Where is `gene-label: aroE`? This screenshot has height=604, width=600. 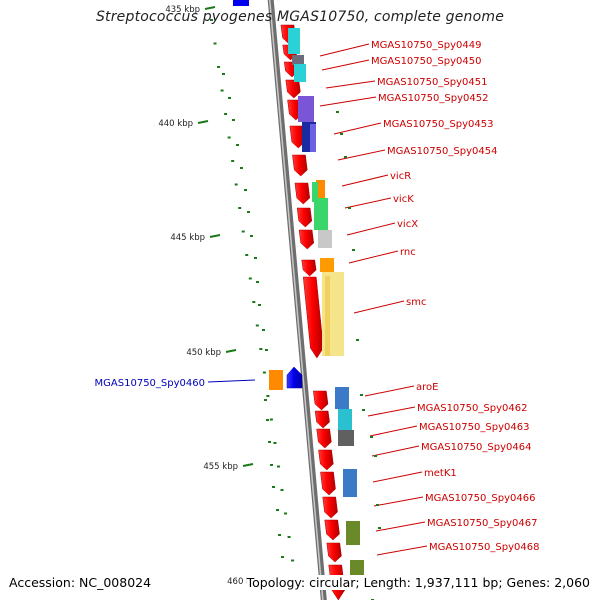
gene-label: aroE is located at coordinates (427, 387).